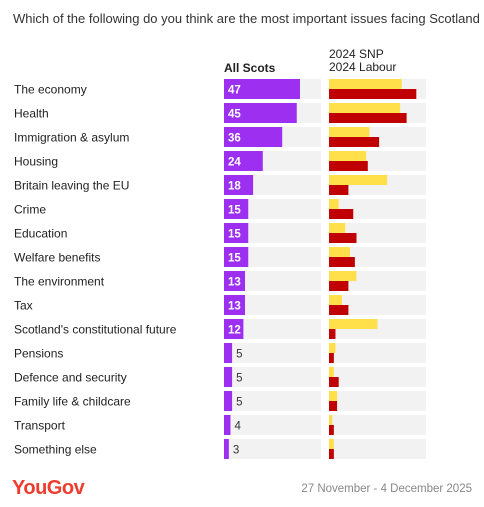 The image size is (484, 507). What do you see at coordinates (237, 427) in the screenshot?
I see `all-scots-value-label: 4` at bounding box center [237, 427].